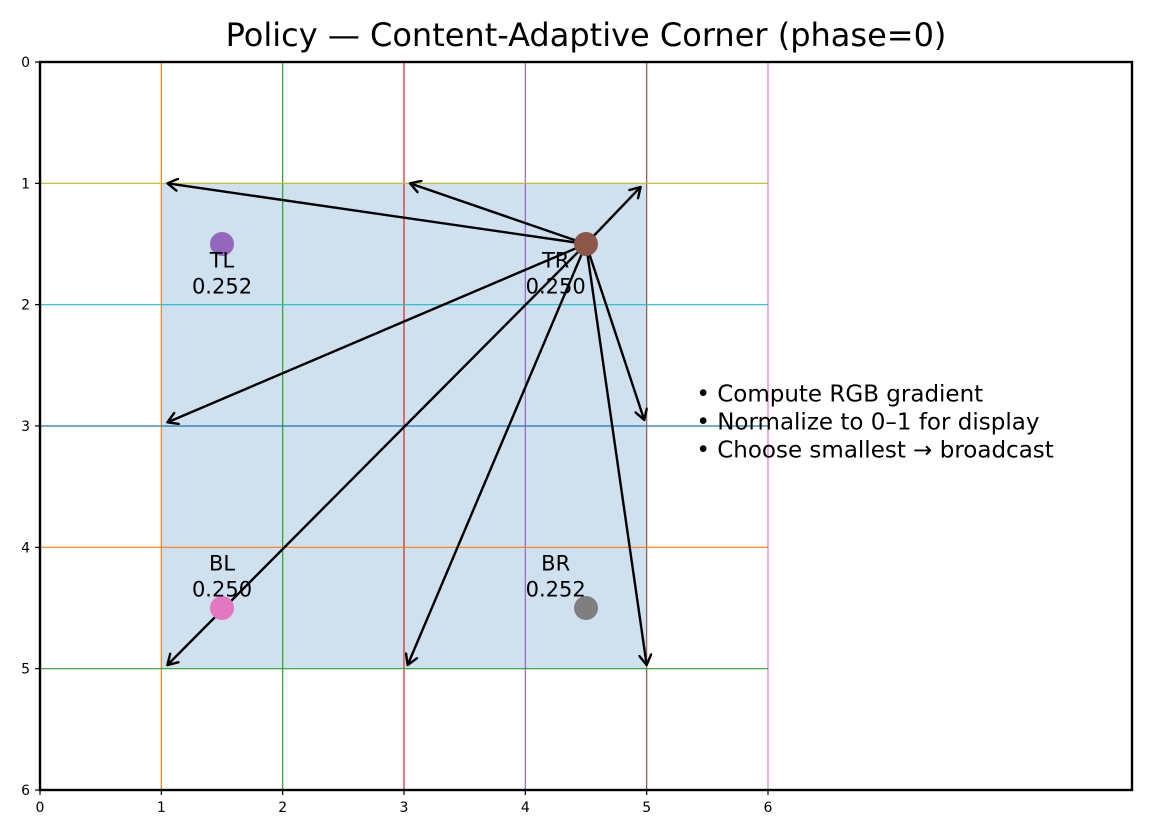  Describe the element at coordinates (25, 427) in the screenshot. I see `y-tick-label: 3` at that location.